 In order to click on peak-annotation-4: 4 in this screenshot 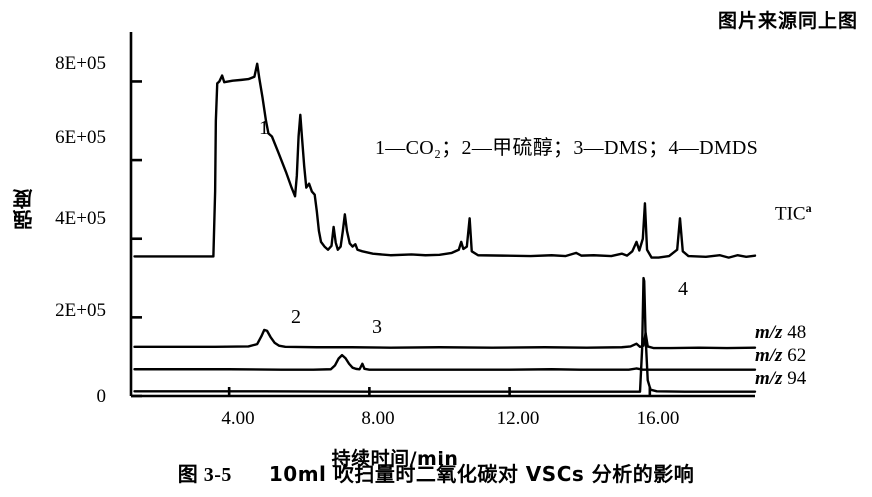, I will do `click(683, 289)`.